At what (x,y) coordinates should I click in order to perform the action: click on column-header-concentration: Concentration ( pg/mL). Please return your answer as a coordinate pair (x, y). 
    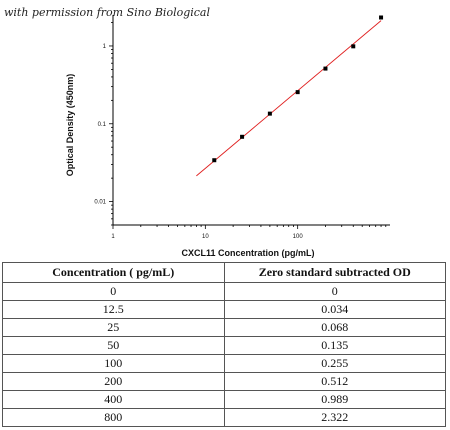
    Looking at the image, I should click on (113, 272).